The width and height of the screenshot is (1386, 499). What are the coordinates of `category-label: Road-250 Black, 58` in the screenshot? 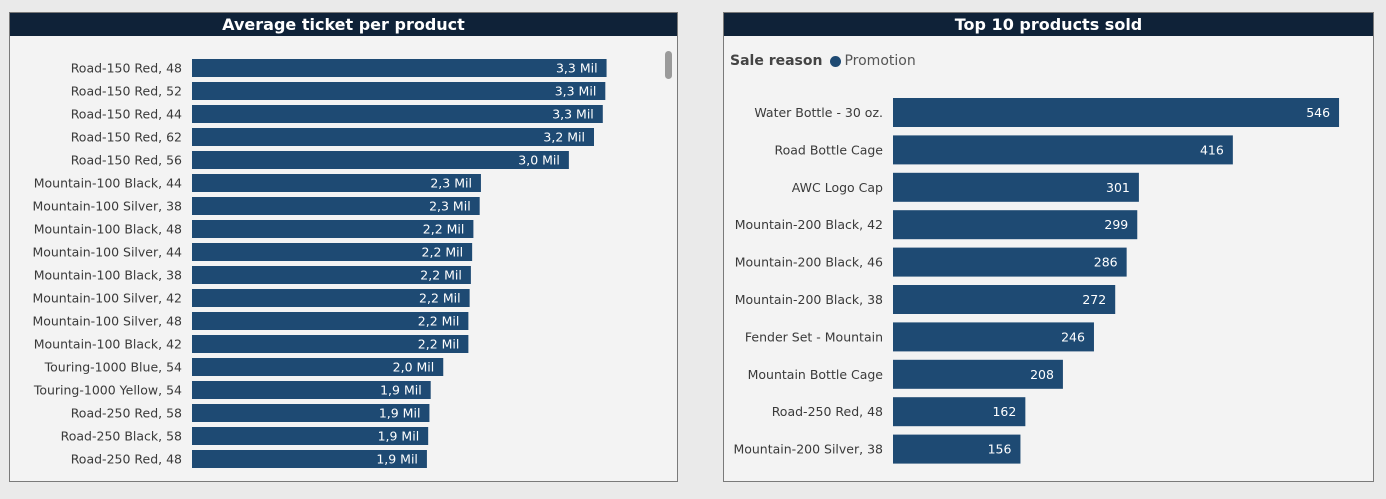 It's located at (121, 436).